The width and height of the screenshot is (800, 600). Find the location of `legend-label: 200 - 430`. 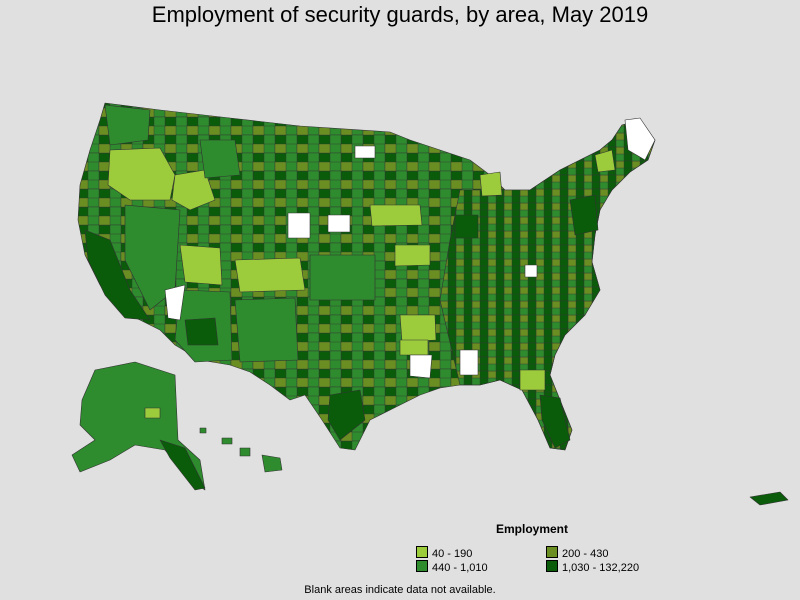

legend-label: 200 - 430 is located at coordinates (585, 554).